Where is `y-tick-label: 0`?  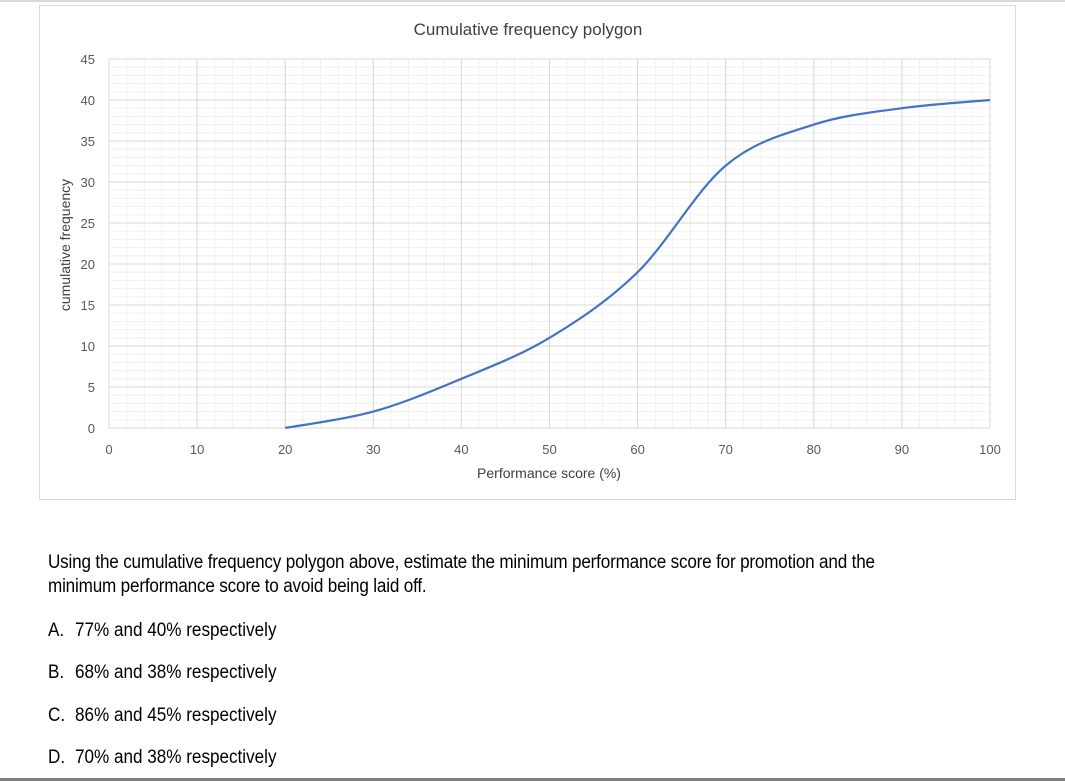 y-tick-label: 0 is located at coordinates (91, 428).